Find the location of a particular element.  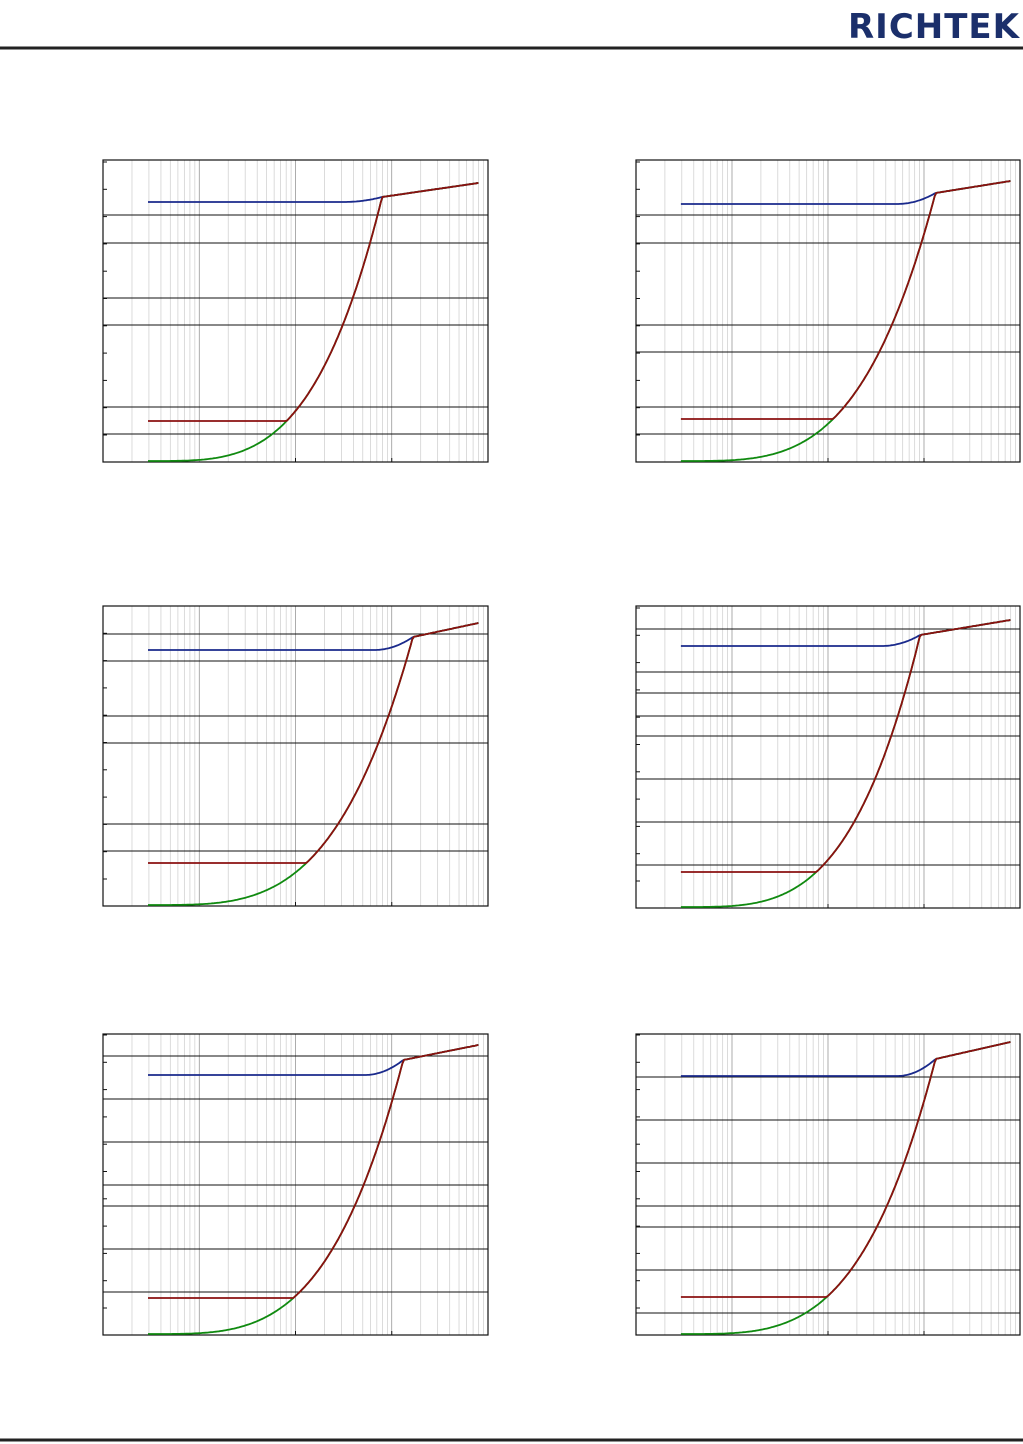

logo: RICHTEK is located at coordinates (934, 27).